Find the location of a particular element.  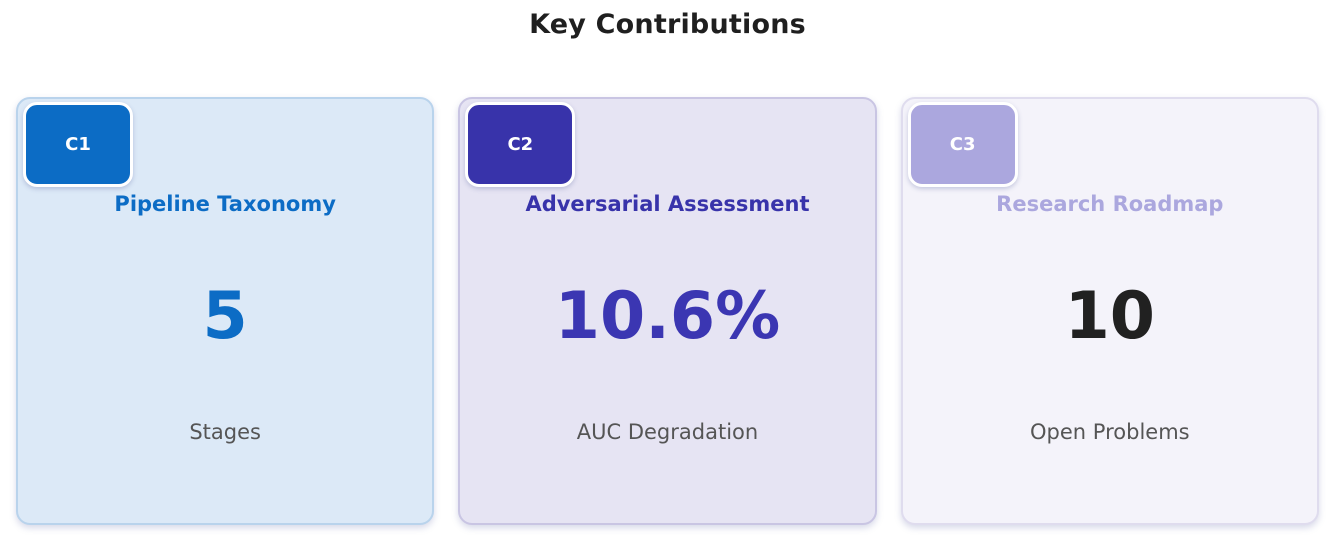

card-badge: C3 is located at coordinates (962, 144).